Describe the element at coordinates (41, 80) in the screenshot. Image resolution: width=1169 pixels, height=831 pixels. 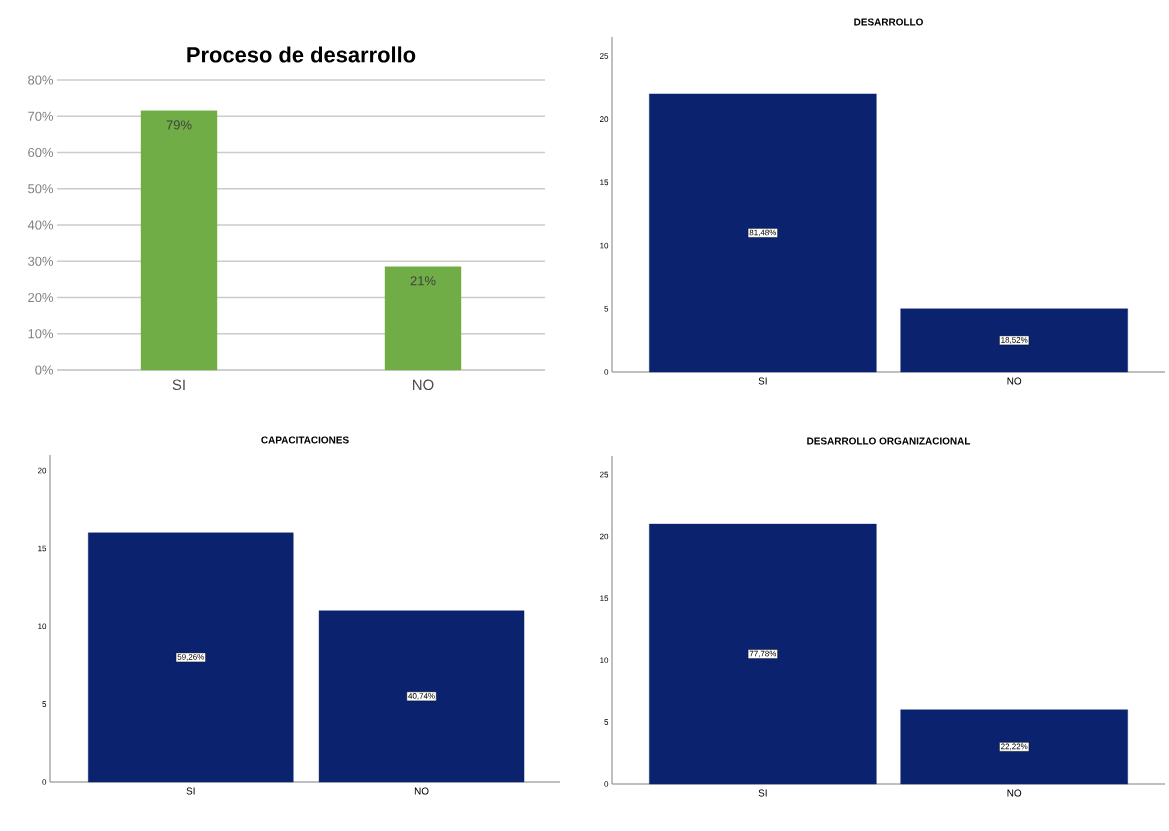
I see `y-tick-label: 80%` at that location.